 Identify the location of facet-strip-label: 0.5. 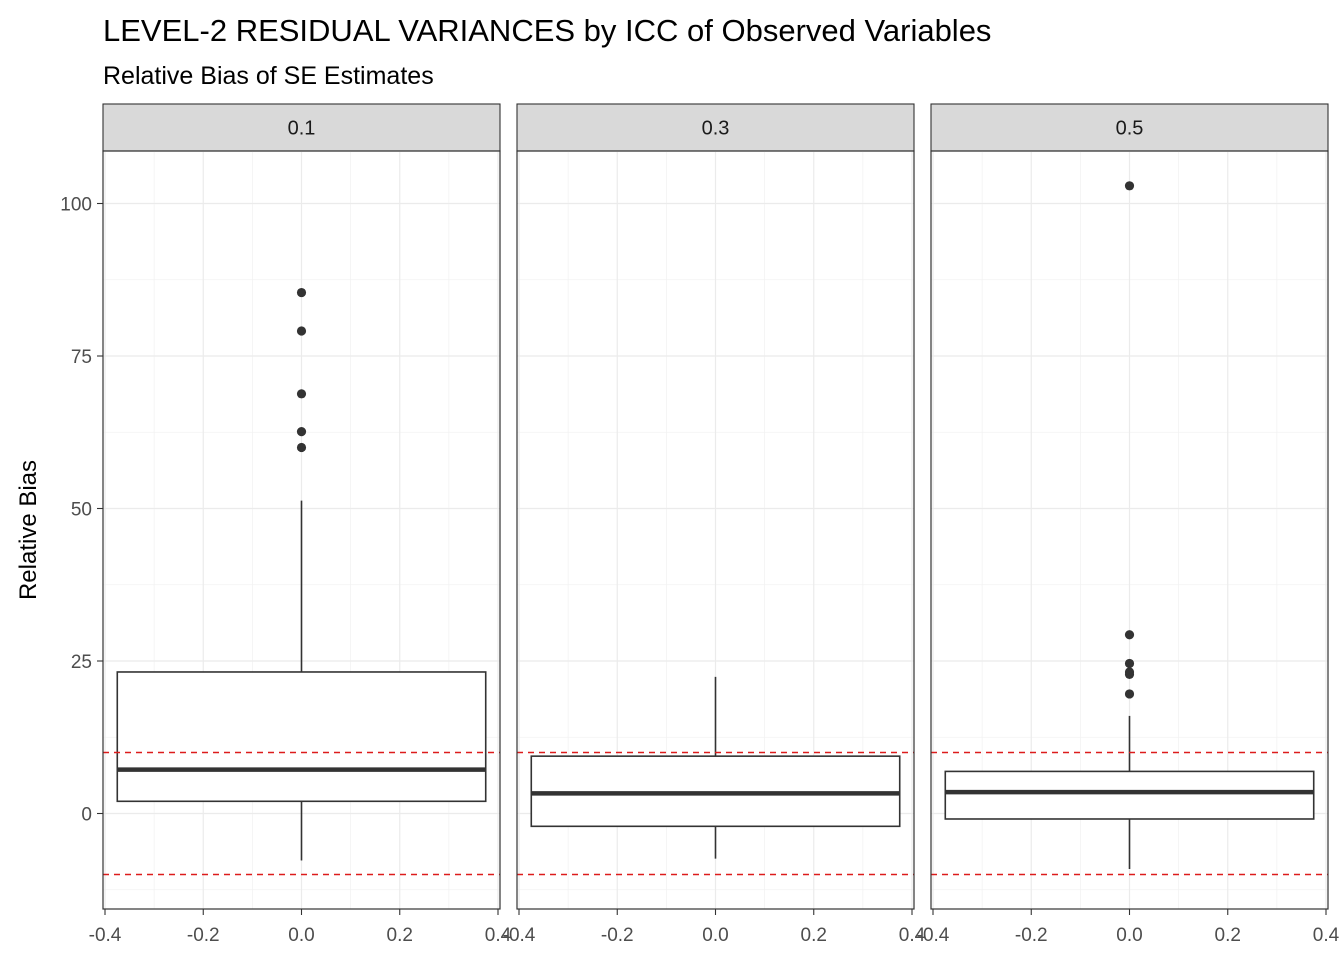
(1130, 129).